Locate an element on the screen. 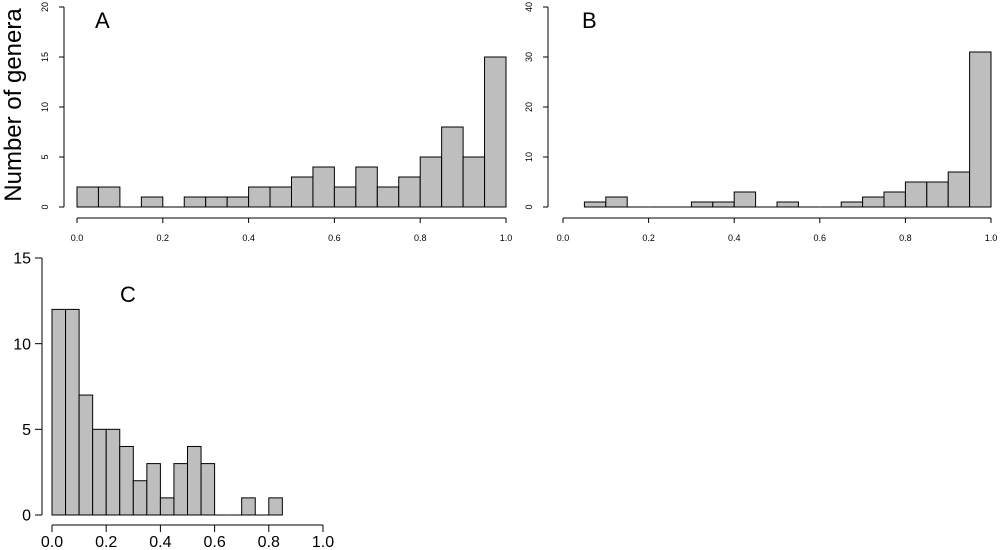 Image resolution: width=1000 pixels, height=550 pixels. shared-y-axis-label: Number of genera is located at coordinates (13, 105).